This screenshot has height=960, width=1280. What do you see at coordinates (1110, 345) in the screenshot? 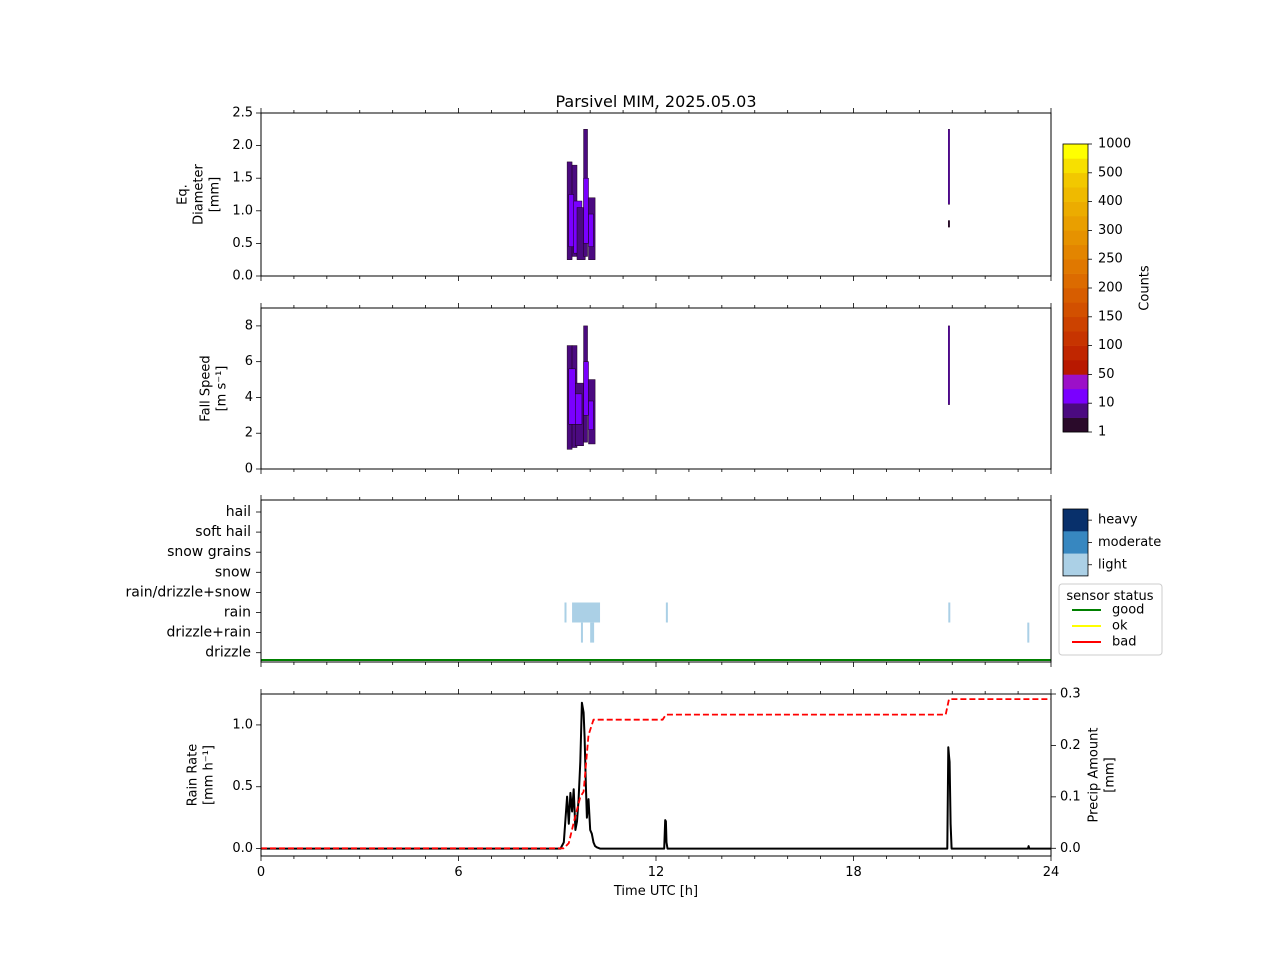
I see `colorbar-tick-label: 100` at bounding box center [1110, 345].